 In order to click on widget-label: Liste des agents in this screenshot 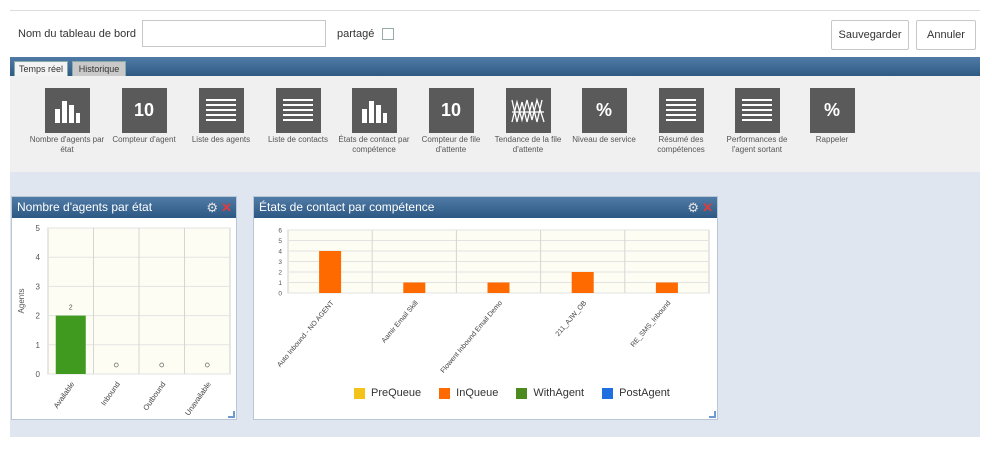, I will do `click(221, 139)`.